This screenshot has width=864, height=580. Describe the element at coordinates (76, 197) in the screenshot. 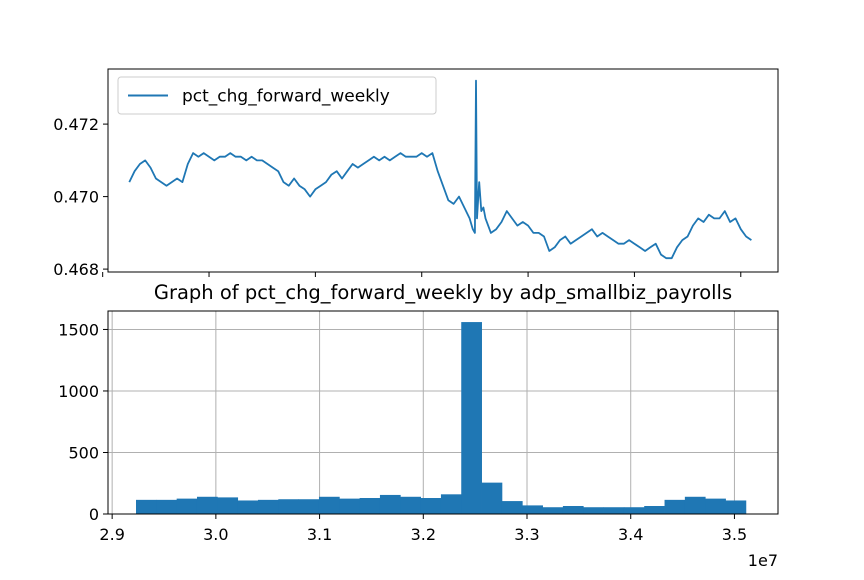

I see `top-y-tick-label: 0.470` at that location.